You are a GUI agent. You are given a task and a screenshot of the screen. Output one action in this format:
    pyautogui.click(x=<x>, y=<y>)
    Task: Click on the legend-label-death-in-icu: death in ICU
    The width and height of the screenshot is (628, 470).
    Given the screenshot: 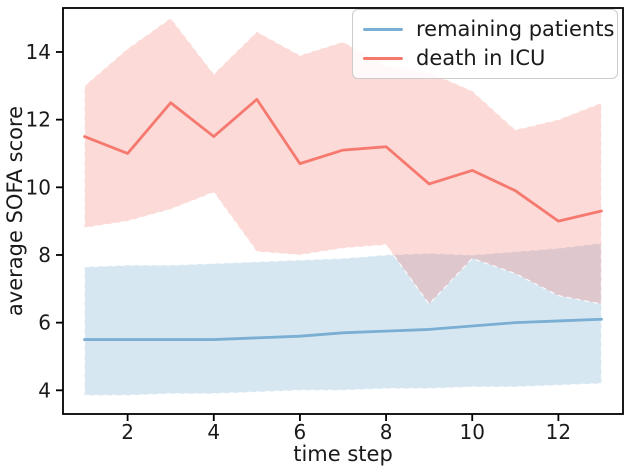 What is the action you would take?
    pyautogui.click(x=481, y=57)
    